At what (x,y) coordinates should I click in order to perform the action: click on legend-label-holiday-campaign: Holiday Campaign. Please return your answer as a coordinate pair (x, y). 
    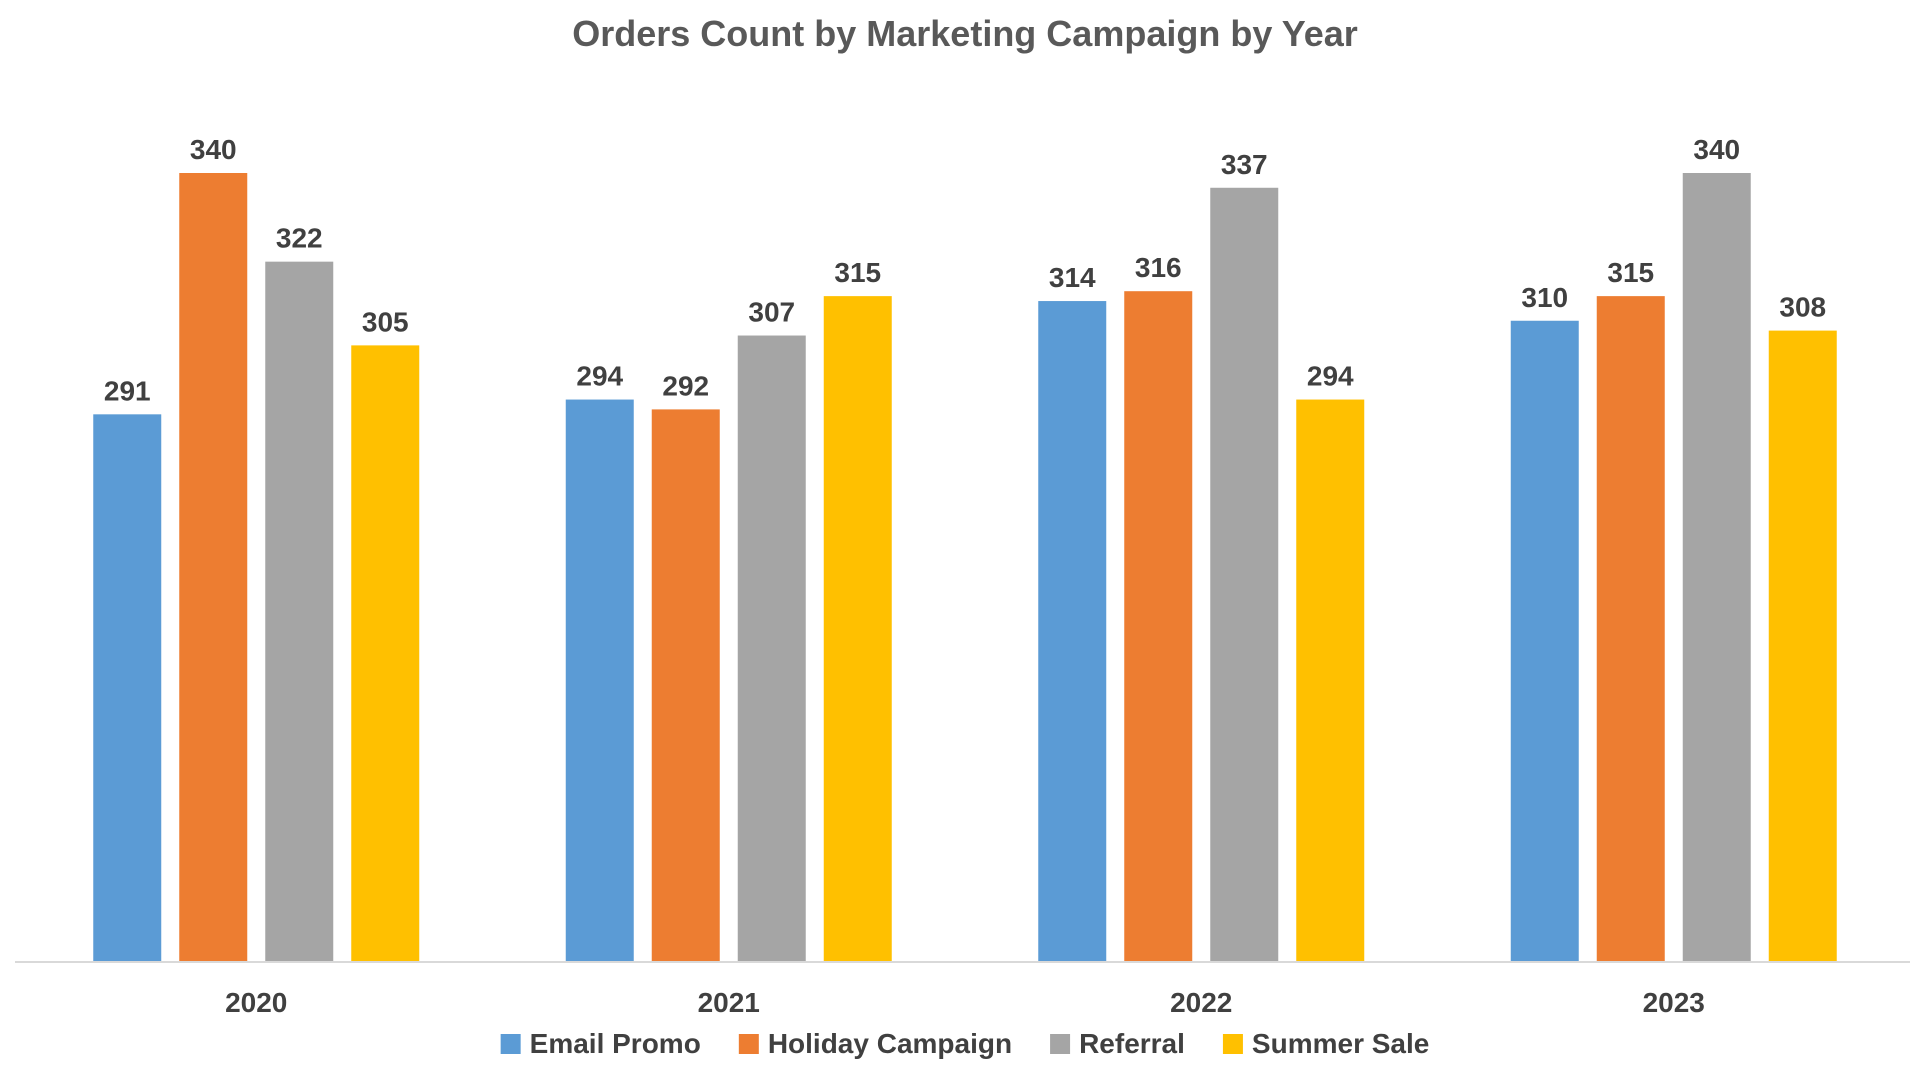
    Looking at the image, I should click on (890, 1043).